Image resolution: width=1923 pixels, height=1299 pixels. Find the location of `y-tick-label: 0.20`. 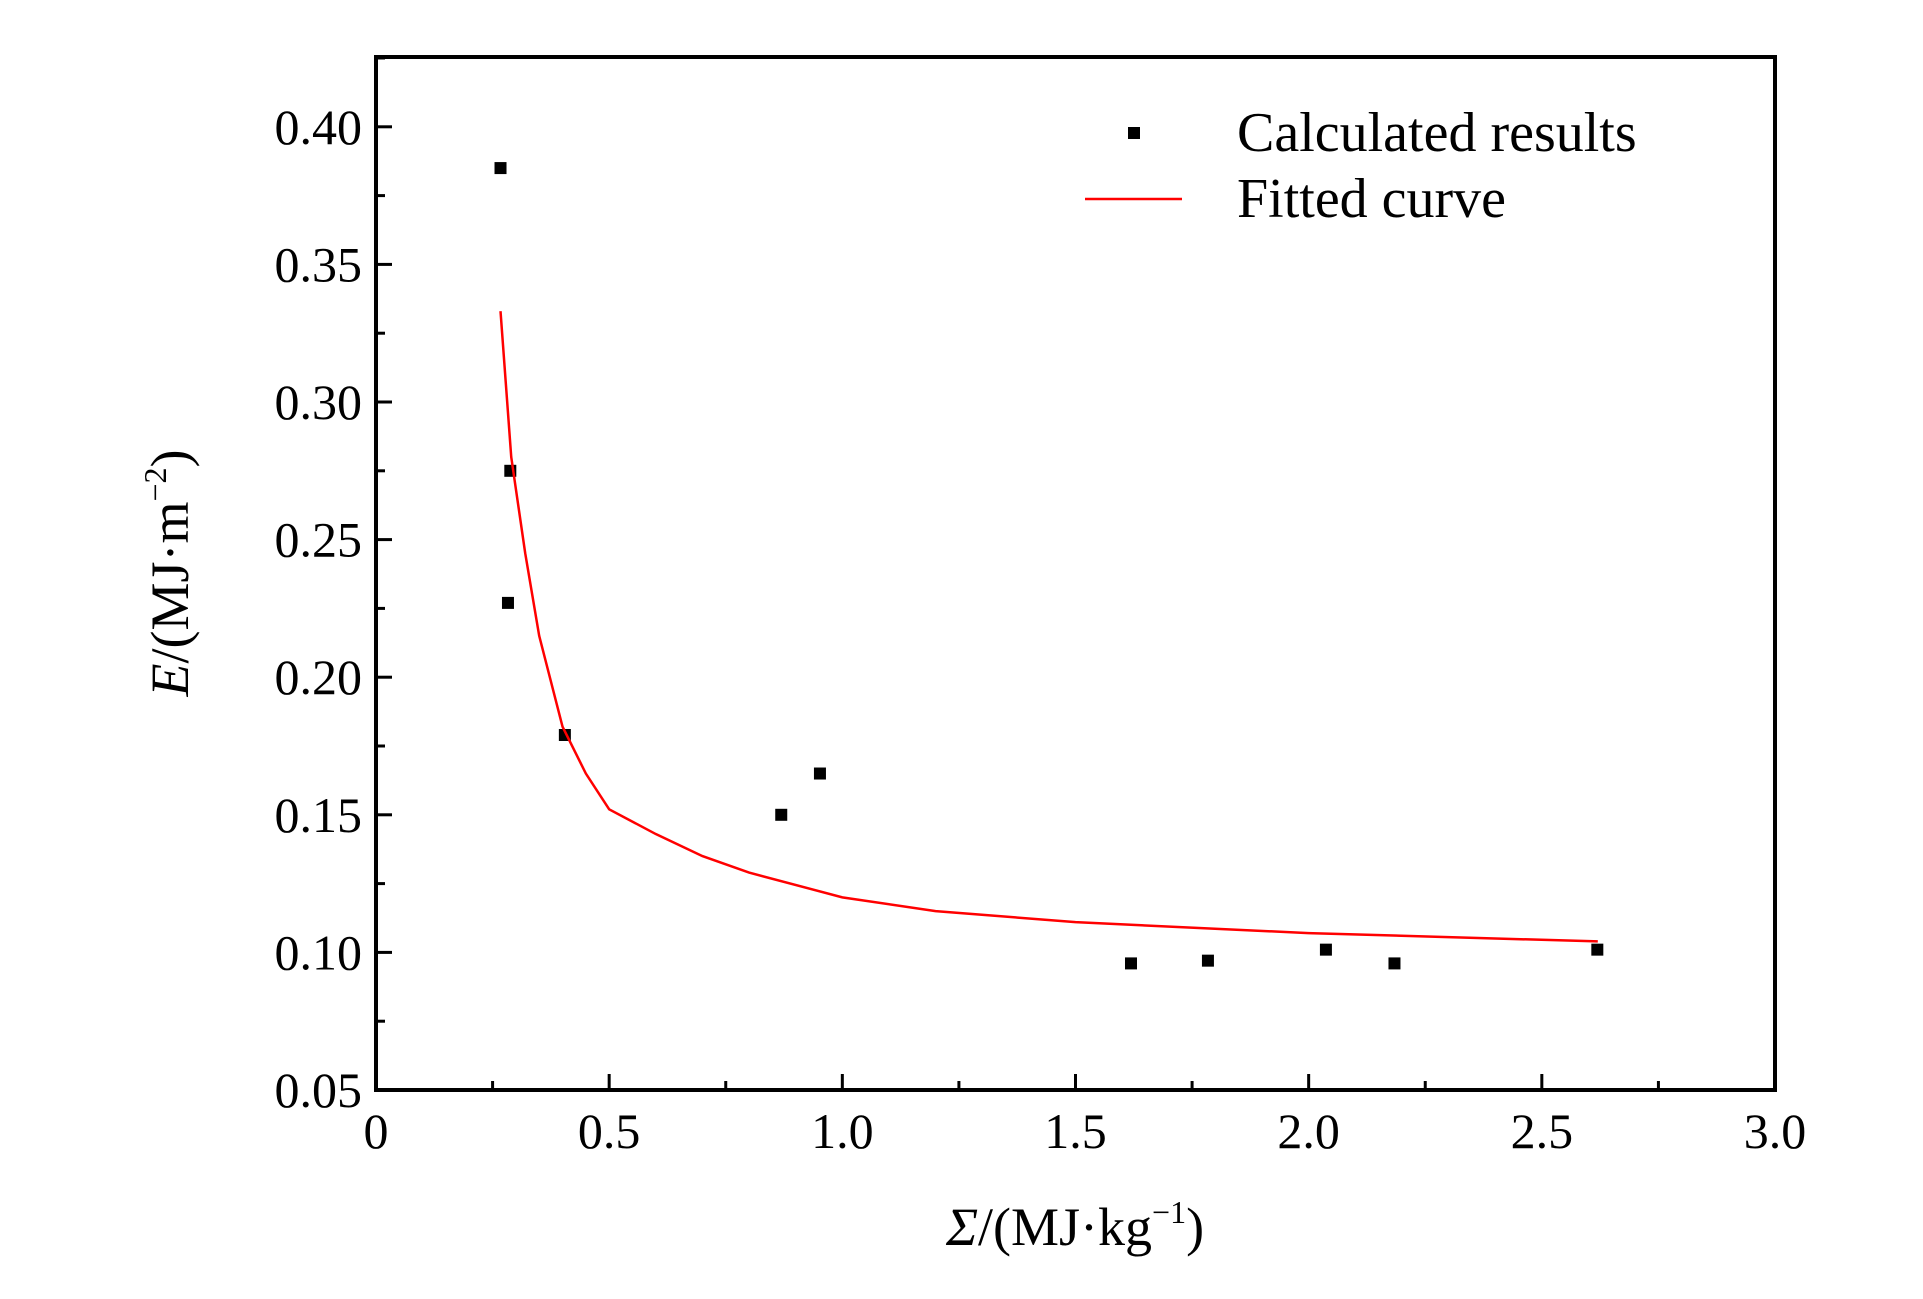

y-tick-label: 0.20 is located at coordinates (319, 677).